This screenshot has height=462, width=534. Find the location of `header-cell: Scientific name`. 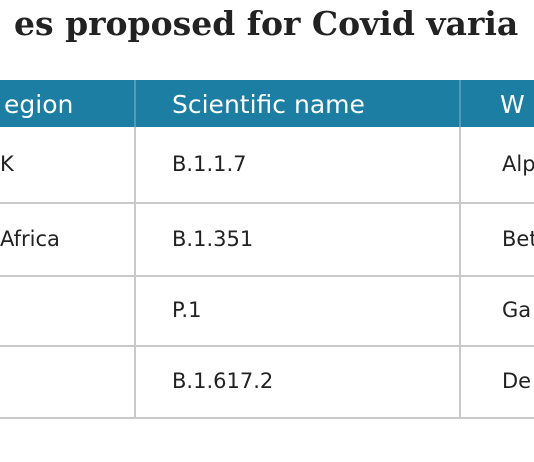

header-cell: Scientific name is located at coordinates (268, 104).